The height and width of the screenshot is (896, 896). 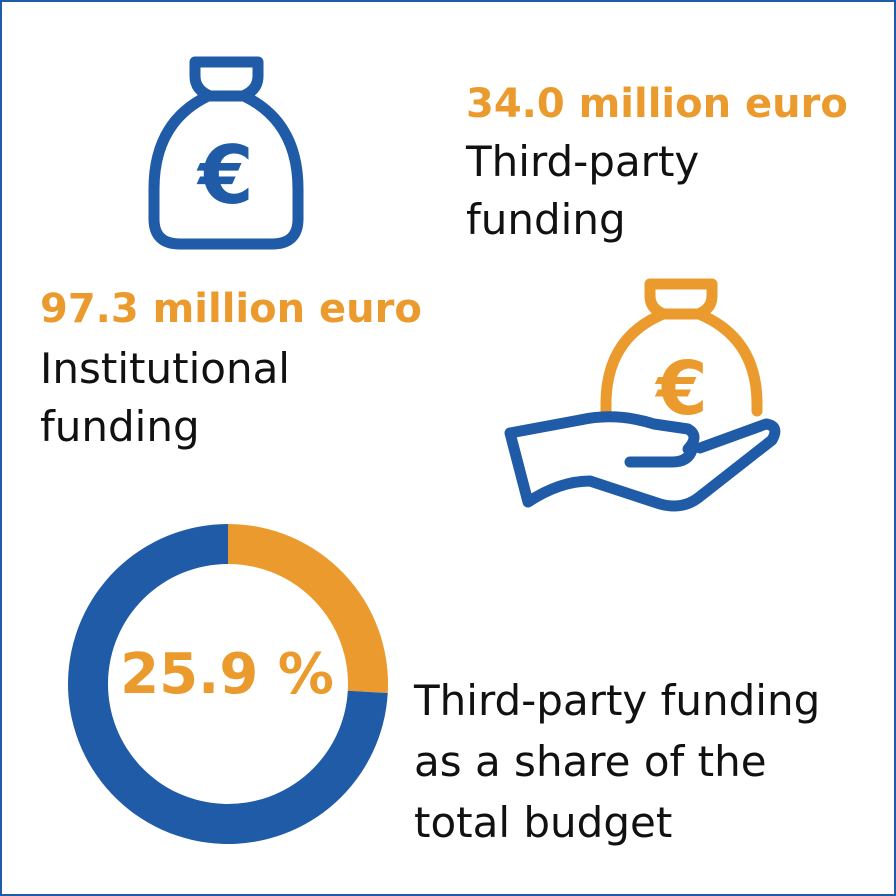 I want to click on euro-money-bag-icon: €, so click(x=226, y=153).